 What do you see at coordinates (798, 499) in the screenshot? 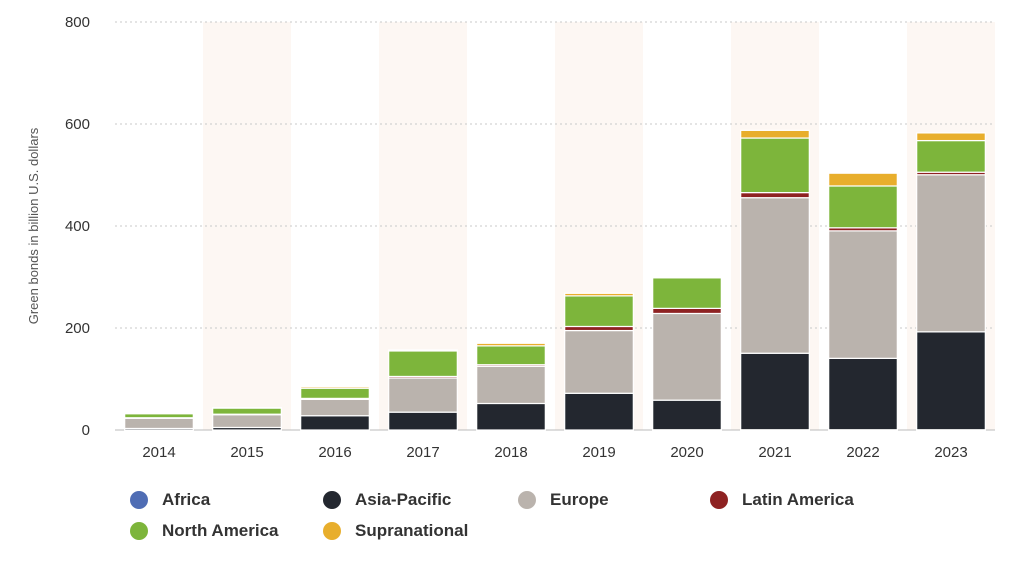
I see `legend-label: Latin America` at bounding box center [798, 499].